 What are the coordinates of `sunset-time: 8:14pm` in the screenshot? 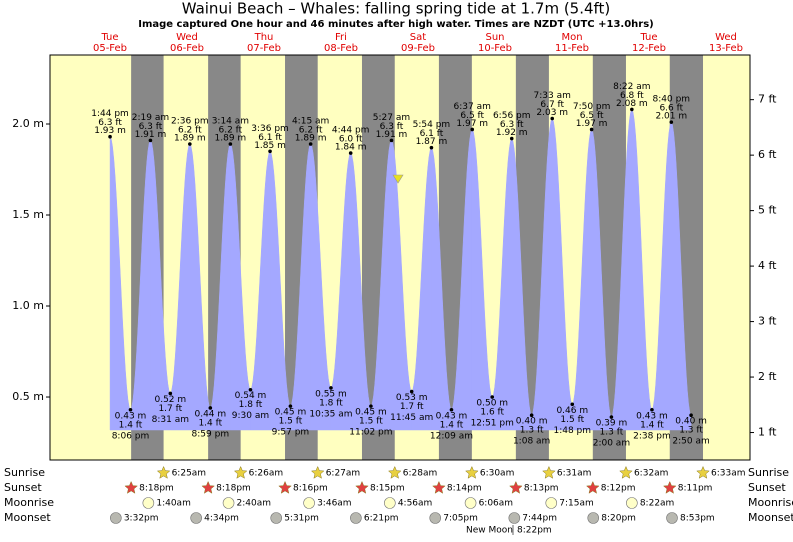 It's located at (464, 489).